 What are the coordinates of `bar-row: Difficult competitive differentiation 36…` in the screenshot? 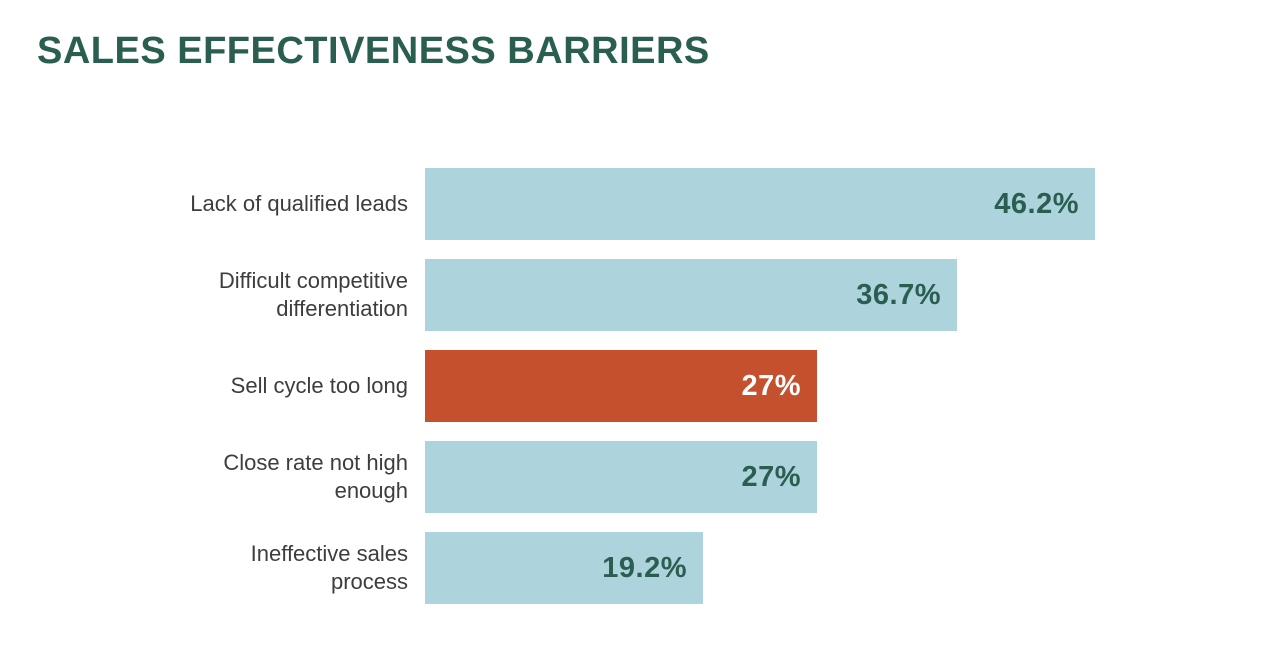 It's located at (640, 295).